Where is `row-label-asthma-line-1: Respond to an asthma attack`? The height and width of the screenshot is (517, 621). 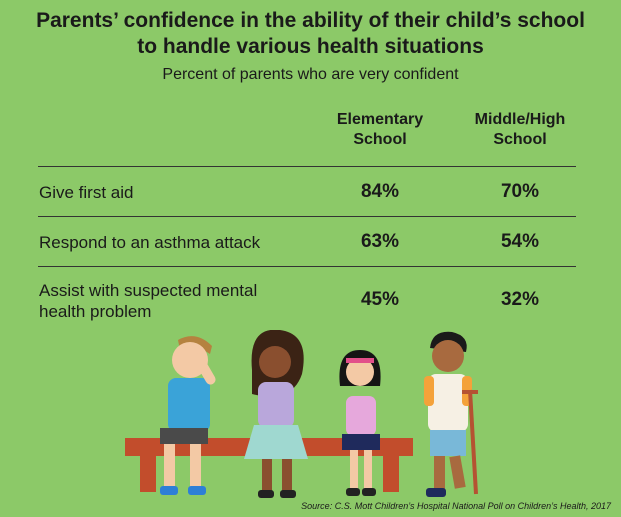 row-label-asthma-line-1: Respond to an asthma attack is located at coordinates (150, 242).